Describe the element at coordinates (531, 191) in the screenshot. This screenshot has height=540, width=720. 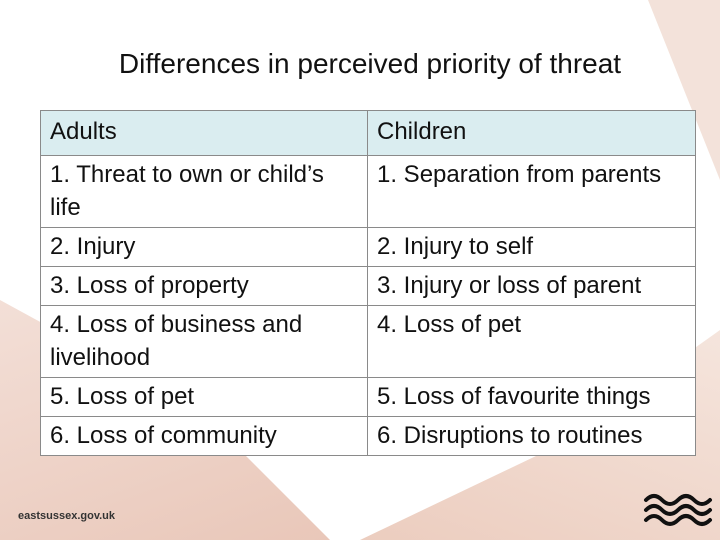
I see `table-cell-children: 1. Separation from parents` at that location.